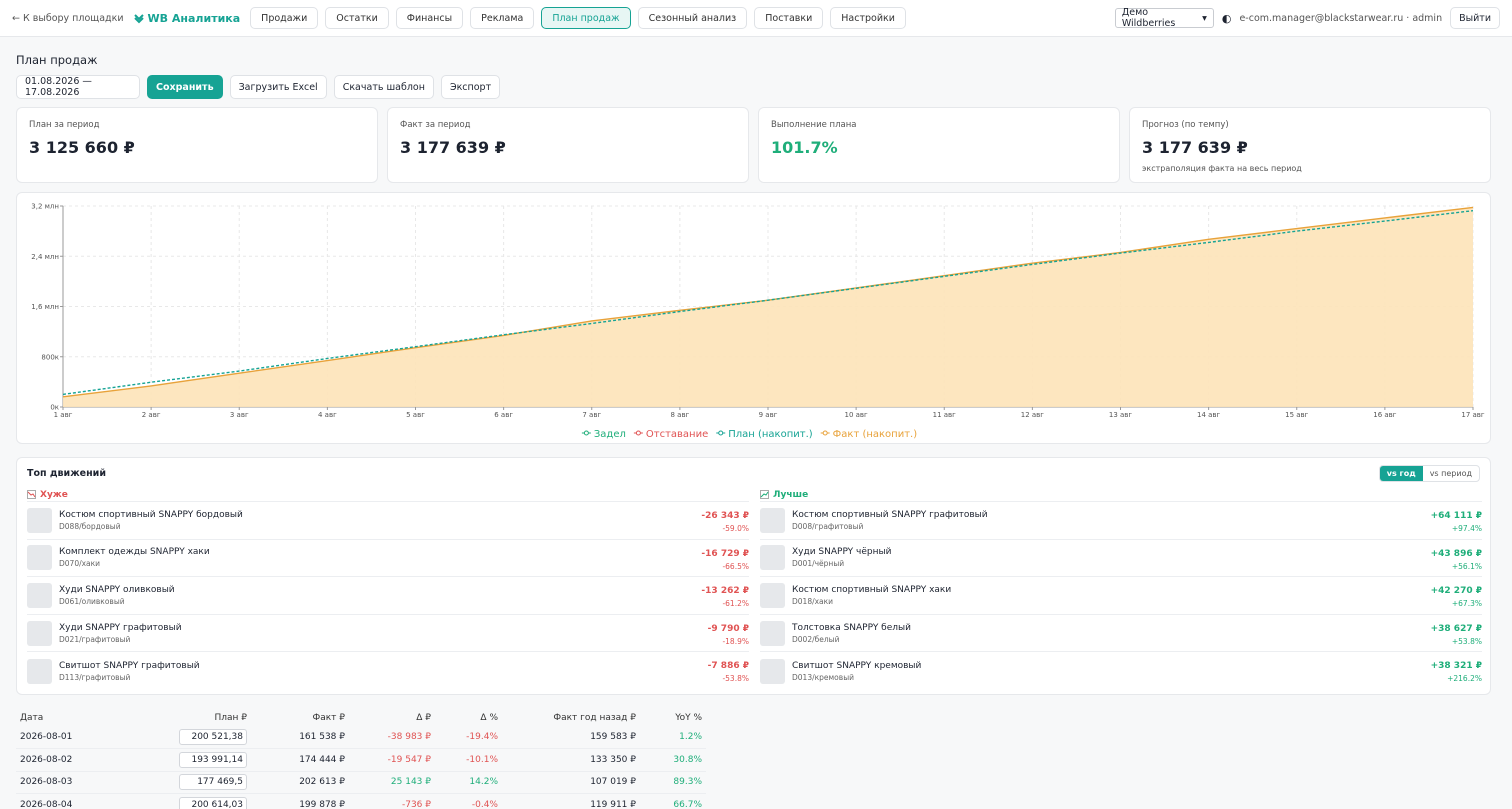  I want to click on kpi-value: 3 125 660 ₽, so click(82, 147).